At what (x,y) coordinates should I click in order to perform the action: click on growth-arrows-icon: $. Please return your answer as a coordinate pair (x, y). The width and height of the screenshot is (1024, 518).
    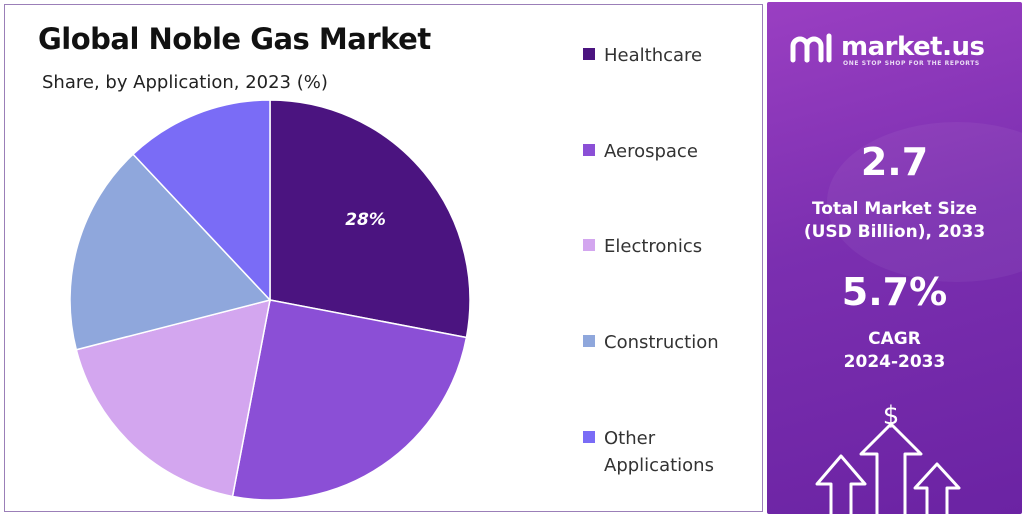
    Looking at the image, I should click on (888, 457).